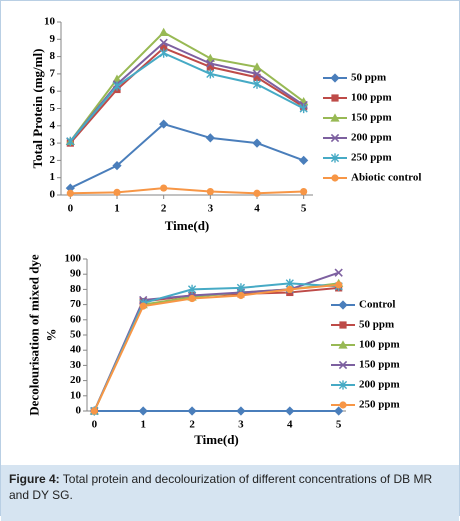  What do you see at coordinates (53, 143) in the screenshot?
I see `y-tick-label: 3` at bounding box center [53, 143].